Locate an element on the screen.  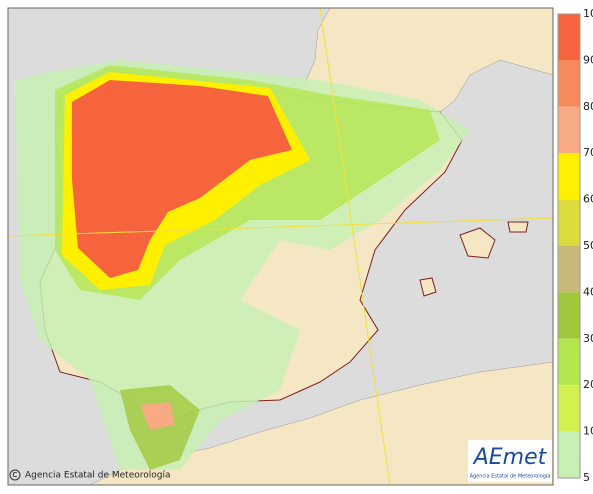
menorca is located at coordinates (518, 227).